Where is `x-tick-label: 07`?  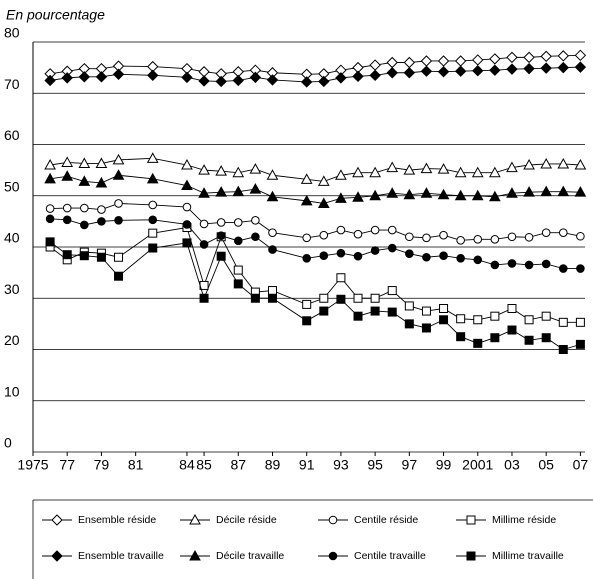
x-tick-label: 07 is located at coordinates (581, 465).